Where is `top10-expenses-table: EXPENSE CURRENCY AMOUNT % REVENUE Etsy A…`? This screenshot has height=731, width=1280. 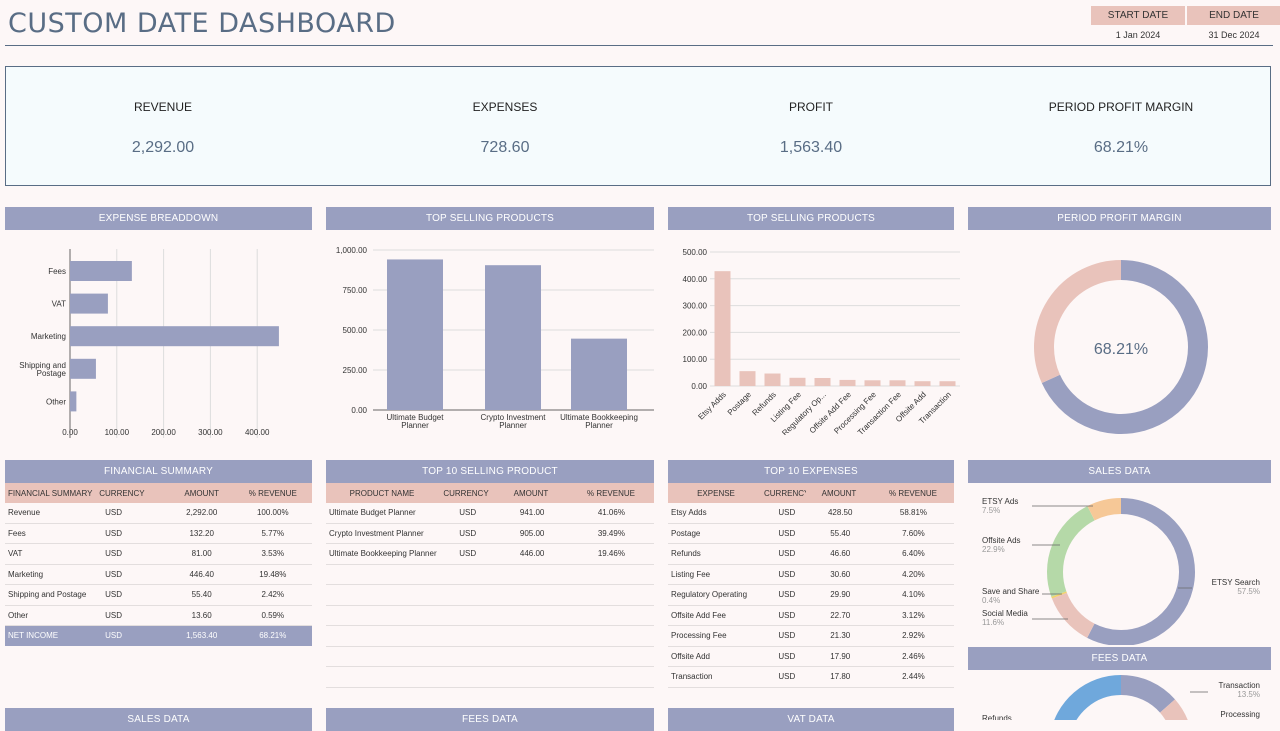 top10-expenses-table: EXPENSE CURRENCY AMOUNT % REVENUE Etsy A… is located at coordinates (811, 585).